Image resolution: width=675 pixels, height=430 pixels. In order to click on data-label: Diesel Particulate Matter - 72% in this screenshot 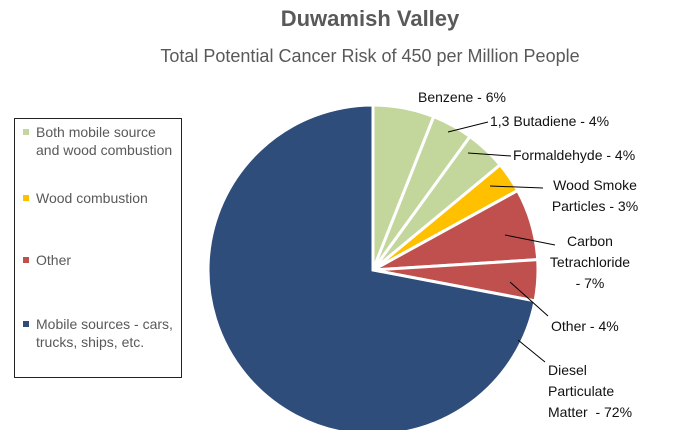, I will do `click(590, 391)`.